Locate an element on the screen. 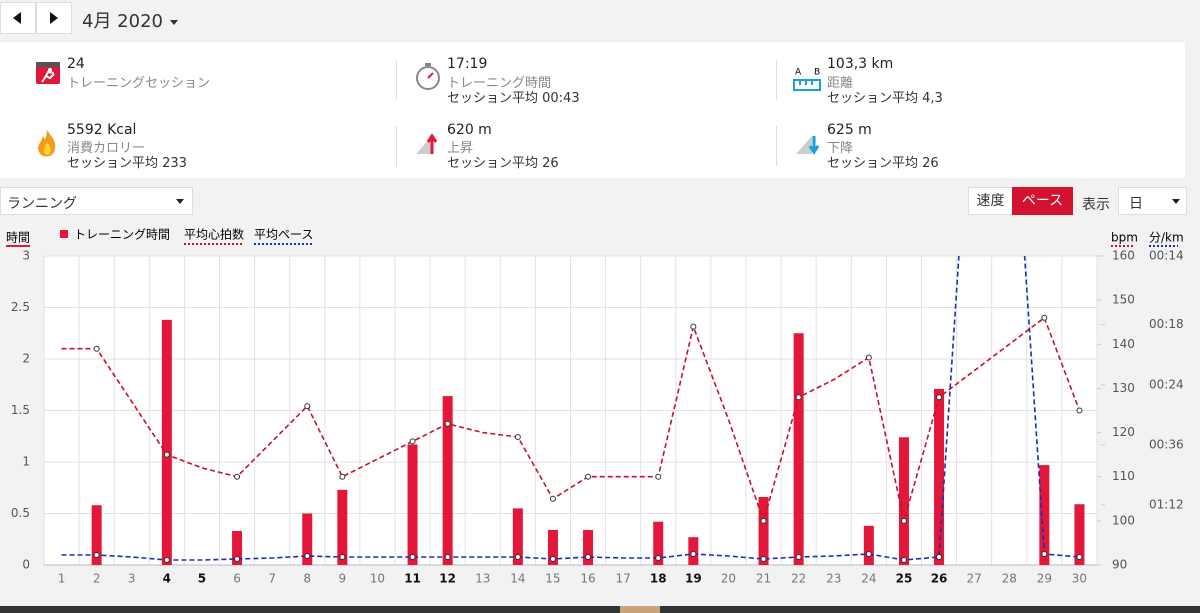 The height and width of the screenshot is (613, 1200). y2-axis-label: bpm is located at coordinates (1124, 238).